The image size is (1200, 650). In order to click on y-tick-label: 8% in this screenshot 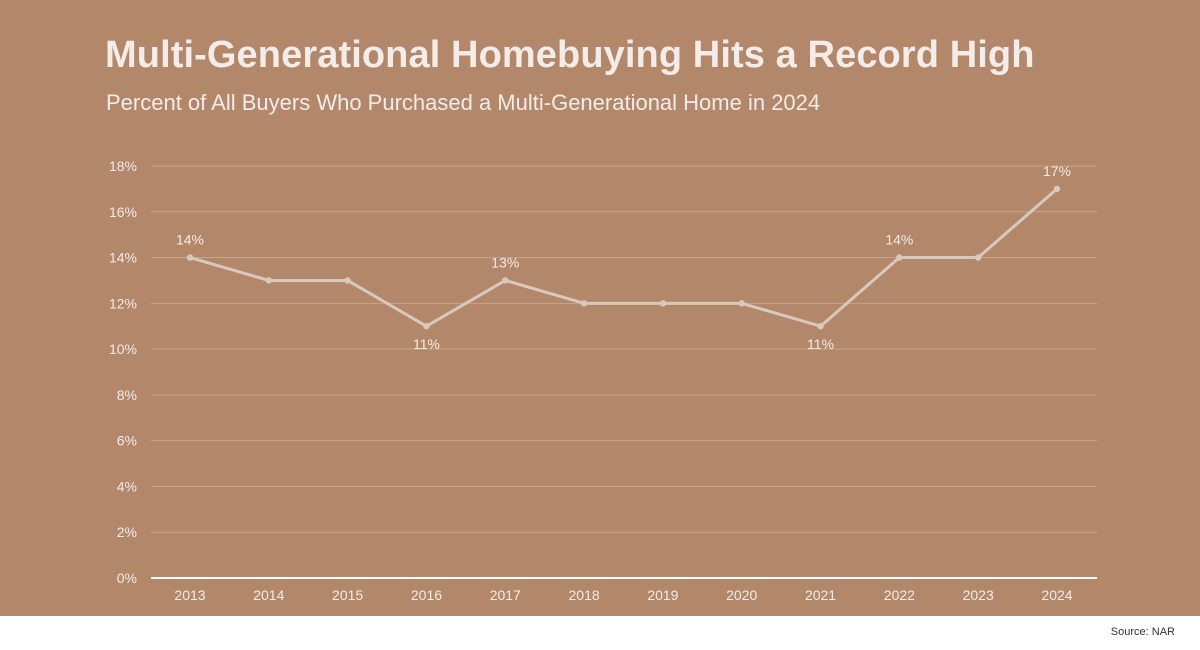, I will do `click(127, 395)`.